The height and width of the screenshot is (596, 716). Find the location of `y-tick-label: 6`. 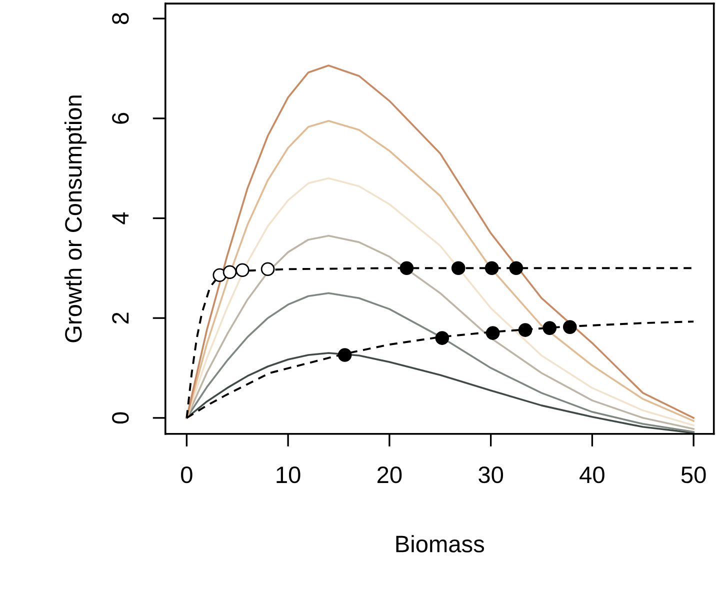

y-tick-label: 6 is located at coordinates (120, 118).